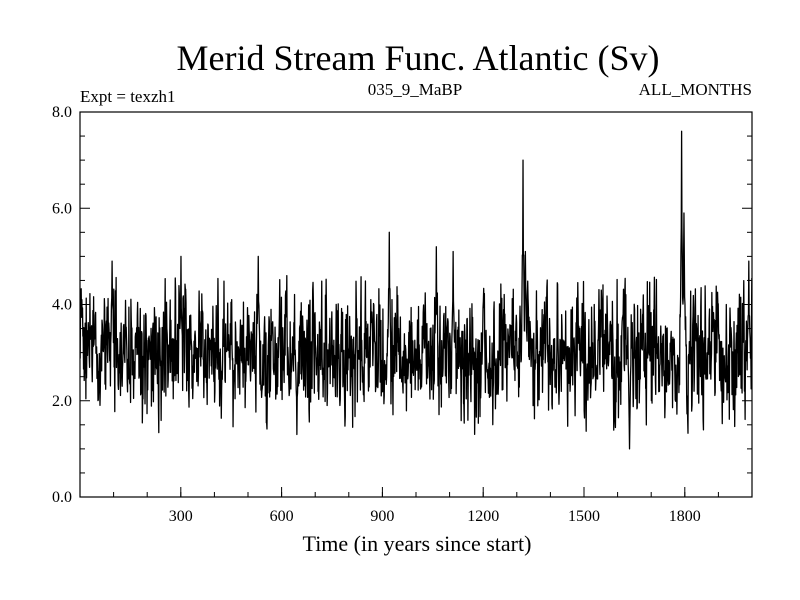 The height and width of the screenshot is (600, 800). I want to click on months-label: ALL_MONTHS, so click(695, 89).